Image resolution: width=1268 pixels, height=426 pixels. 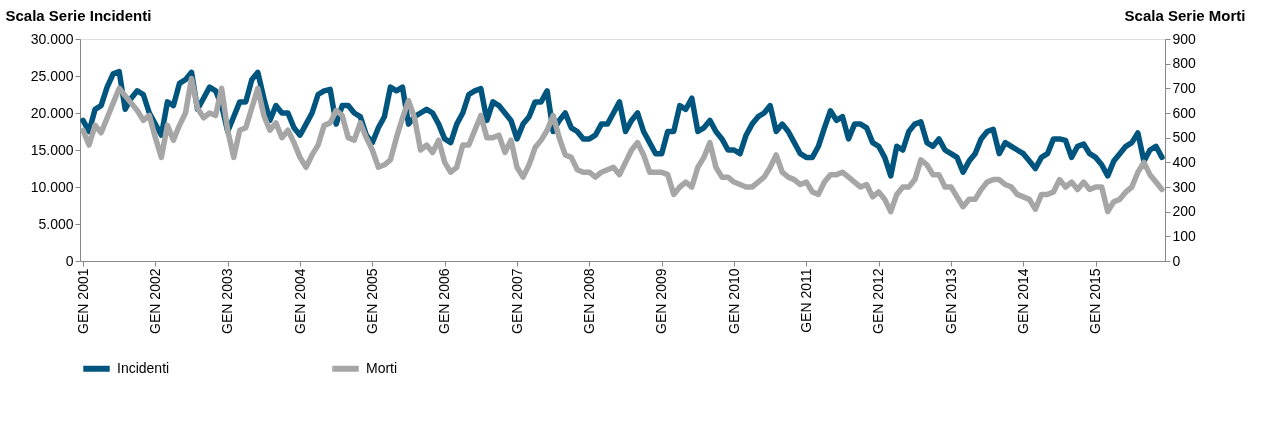 What do you see at coordinates (52, 38) in the screenshot?
I see `y-tick-label: 30.000` at bounding box center [52, 38].